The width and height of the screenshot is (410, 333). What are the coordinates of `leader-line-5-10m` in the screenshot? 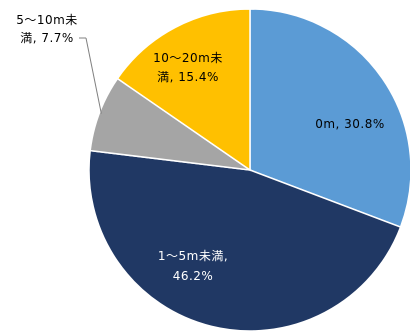 It's located at (93, 75).